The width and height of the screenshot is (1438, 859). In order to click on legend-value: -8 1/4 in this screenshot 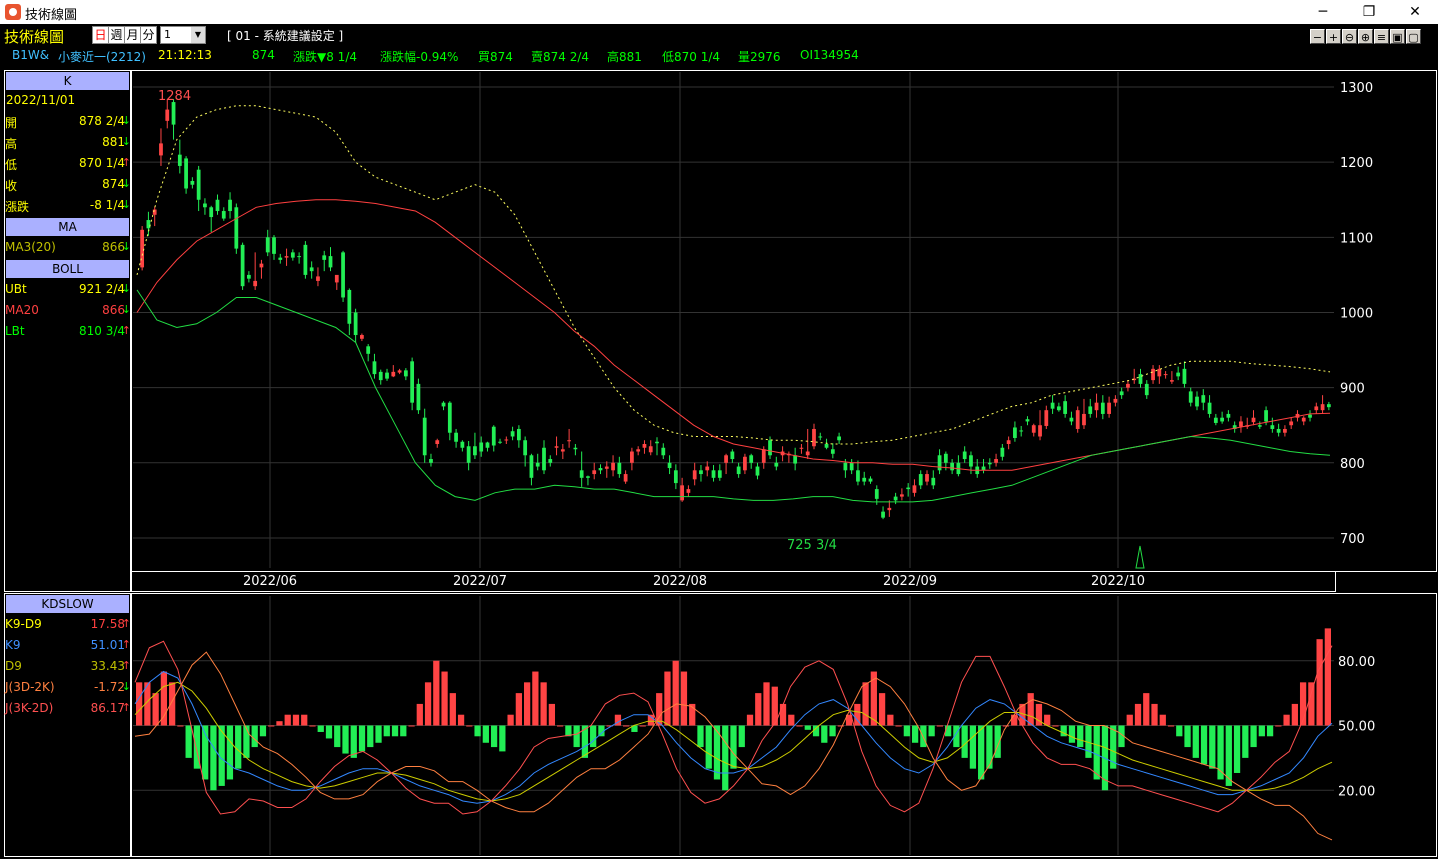, I will do `click(107, 205)`.